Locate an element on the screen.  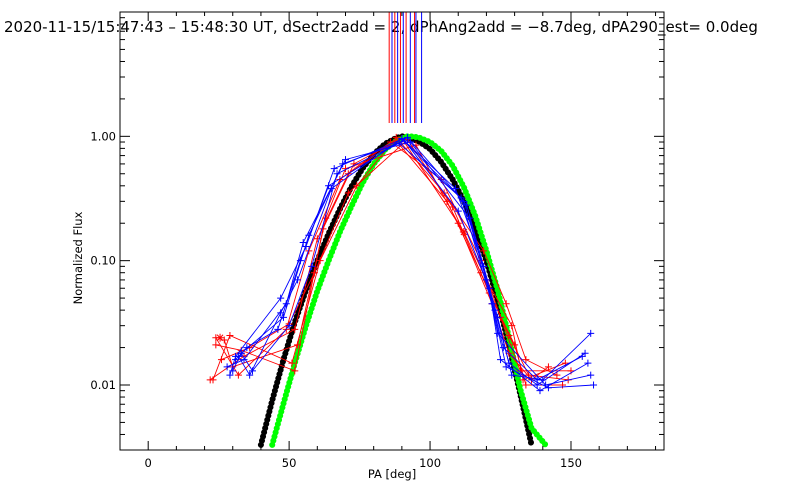
x-tick-label-50: 50 is located at coordinates (289, 463).